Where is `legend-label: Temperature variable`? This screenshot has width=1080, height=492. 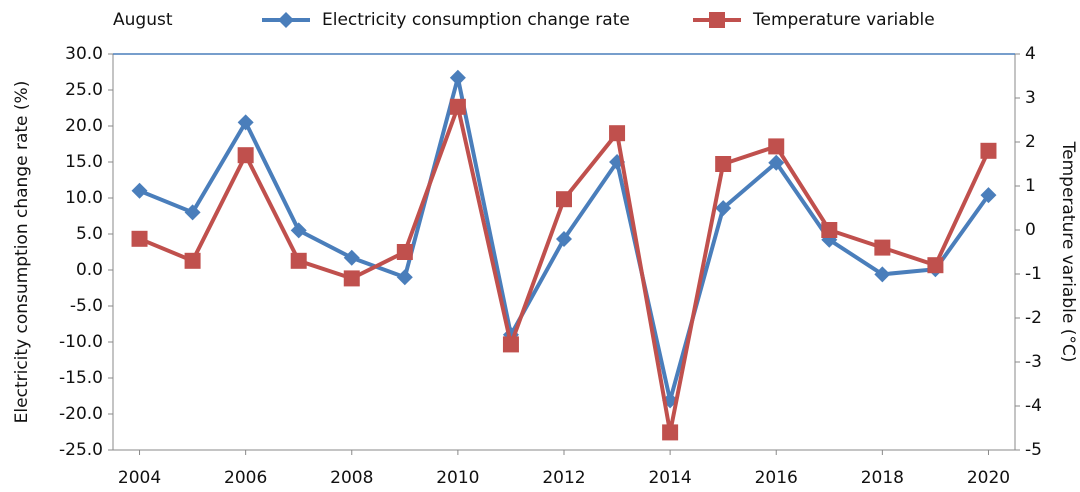
legend-label: Temperature variable is located at coordinates (843, 20).